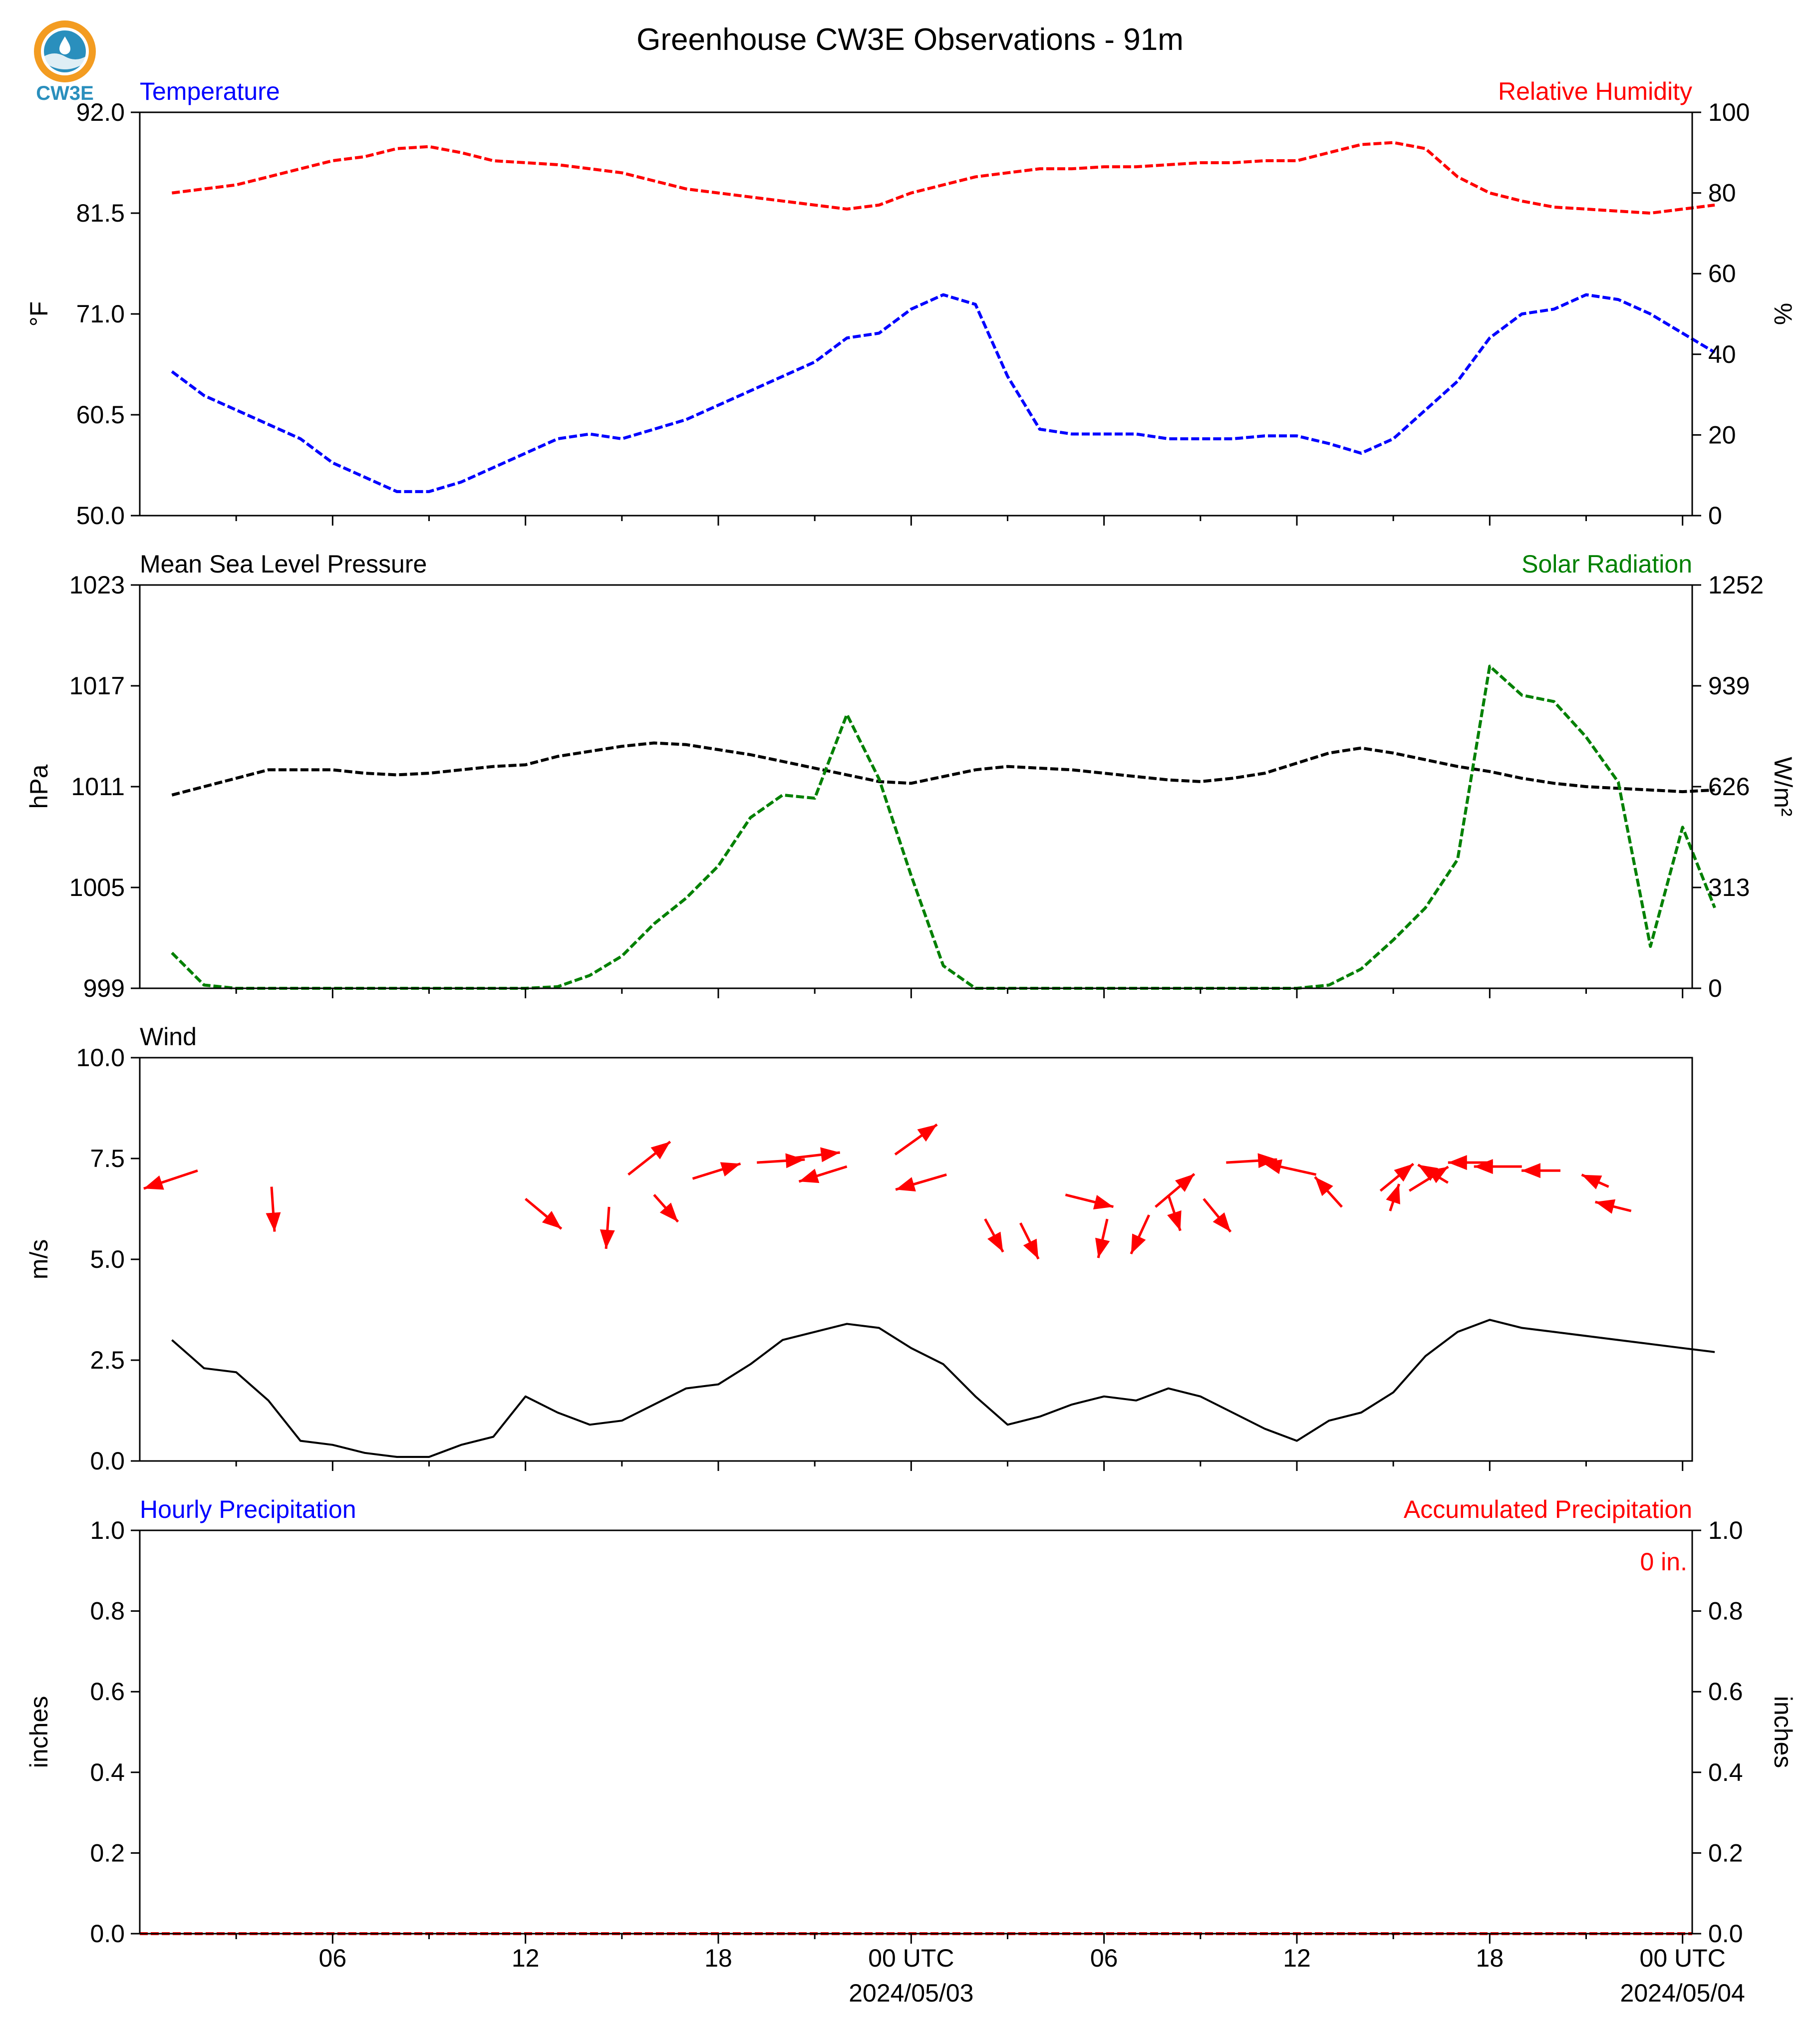  I want to click on panel-right-title: Accumulated Precipitation, so click(1548, 1509).